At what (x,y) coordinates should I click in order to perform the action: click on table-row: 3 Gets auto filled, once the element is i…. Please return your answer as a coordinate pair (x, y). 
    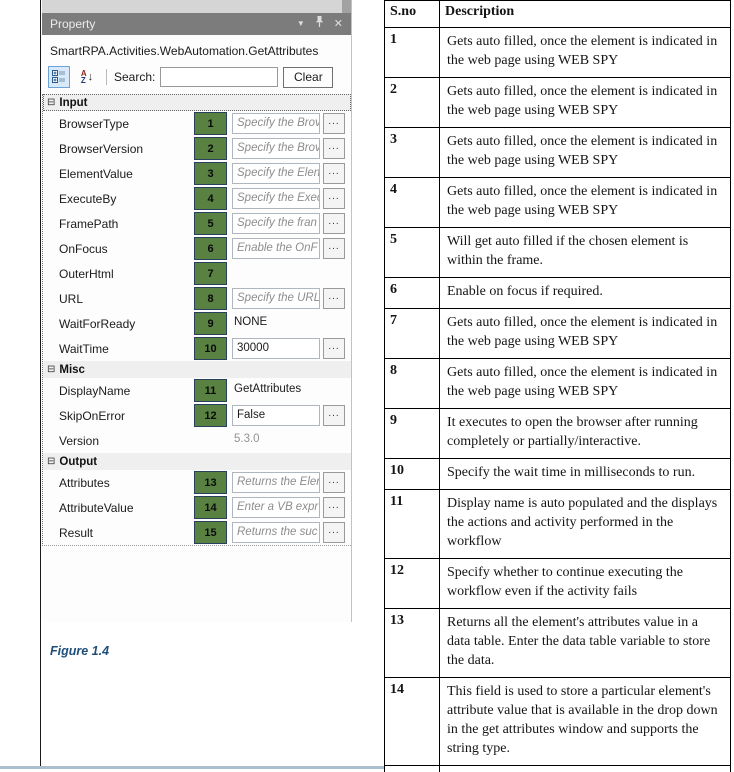
    Looking at the image, I should click on (557, 152).